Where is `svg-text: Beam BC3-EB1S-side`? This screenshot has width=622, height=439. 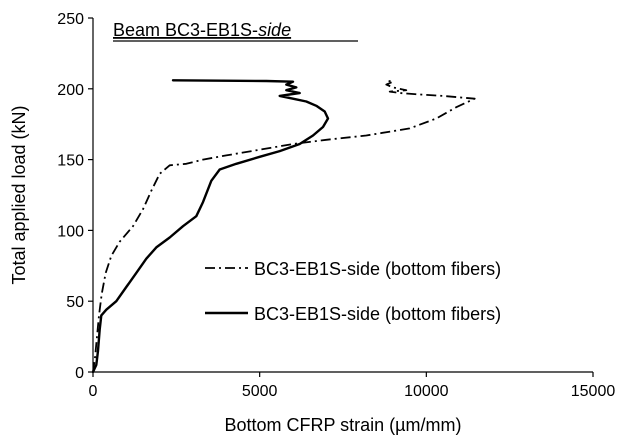 svg-text: Beam BC3-EB1S-side is located at coordinates (202, 30).